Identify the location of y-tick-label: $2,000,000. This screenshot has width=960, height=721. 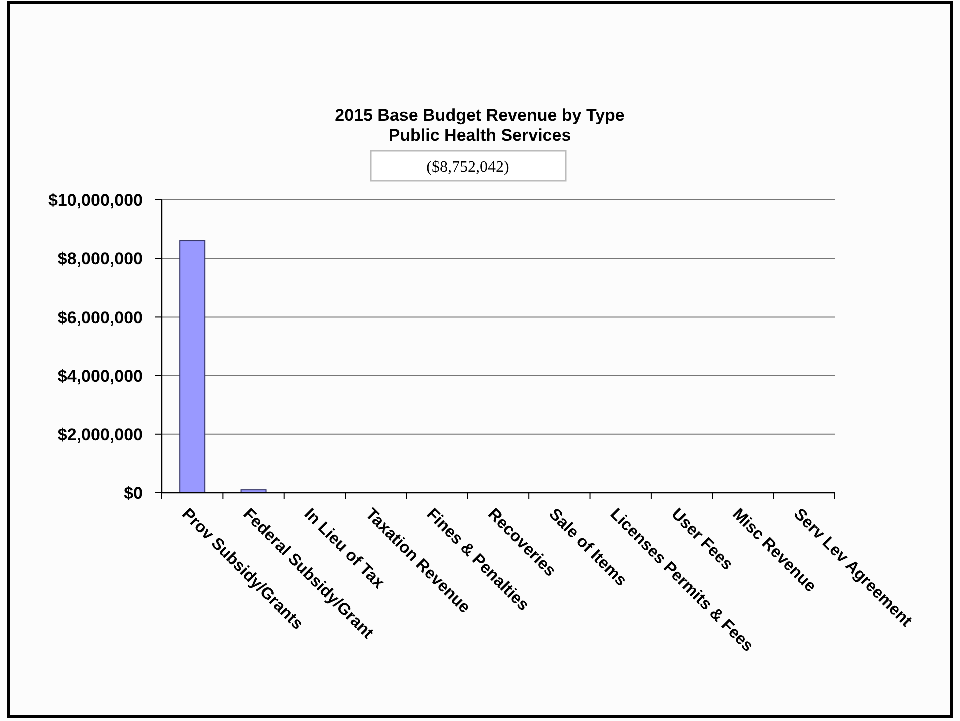
(100, 435).